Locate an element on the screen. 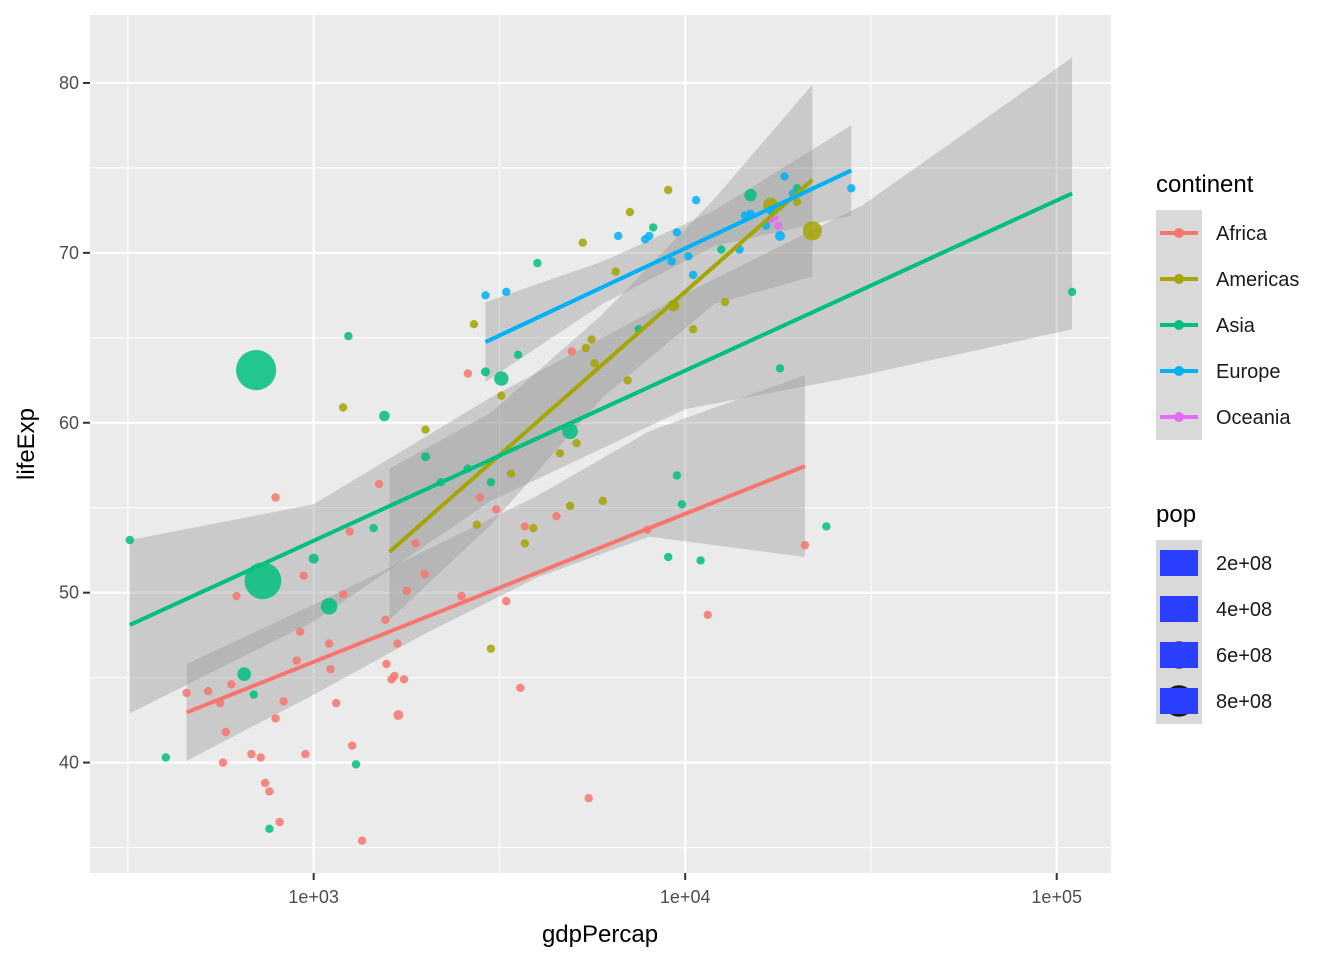 The height and width of the screenshot is (960, 1344). y-tick-label: 60 is located at coordinates (69, 423).